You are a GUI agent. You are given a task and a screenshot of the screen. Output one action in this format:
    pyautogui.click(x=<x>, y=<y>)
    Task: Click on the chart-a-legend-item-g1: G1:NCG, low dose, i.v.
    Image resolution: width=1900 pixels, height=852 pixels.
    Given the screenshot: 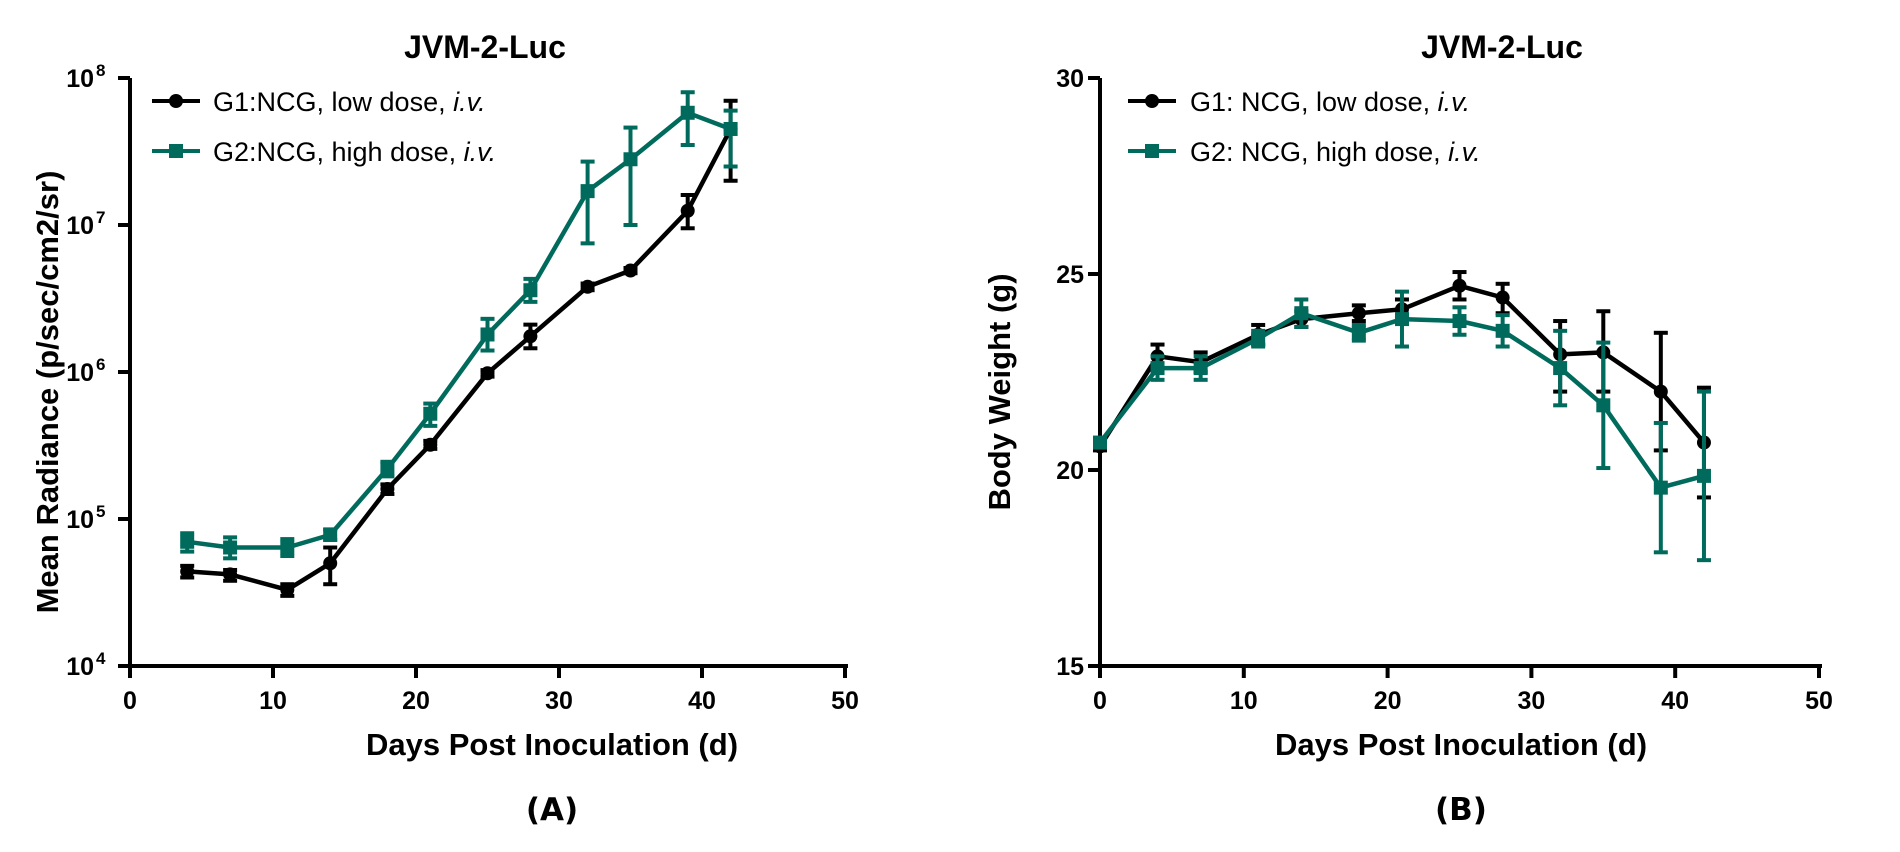 What is the action you would take?
    pyautogui.click(x=319, y=102)
    